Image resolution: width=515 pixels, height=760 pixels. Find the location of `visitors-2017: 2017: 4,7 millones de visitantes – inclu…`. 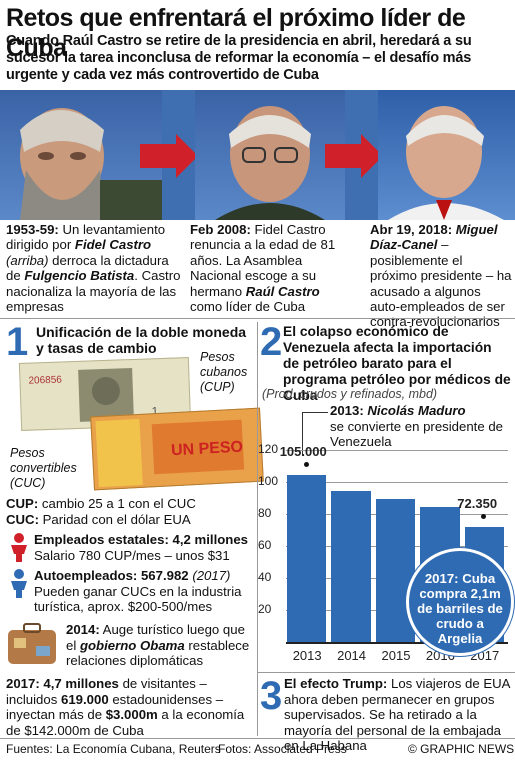

visitors-2017: 2017: 4,7 millones de visitantes – inclu… is located at coordinates (131, 707).